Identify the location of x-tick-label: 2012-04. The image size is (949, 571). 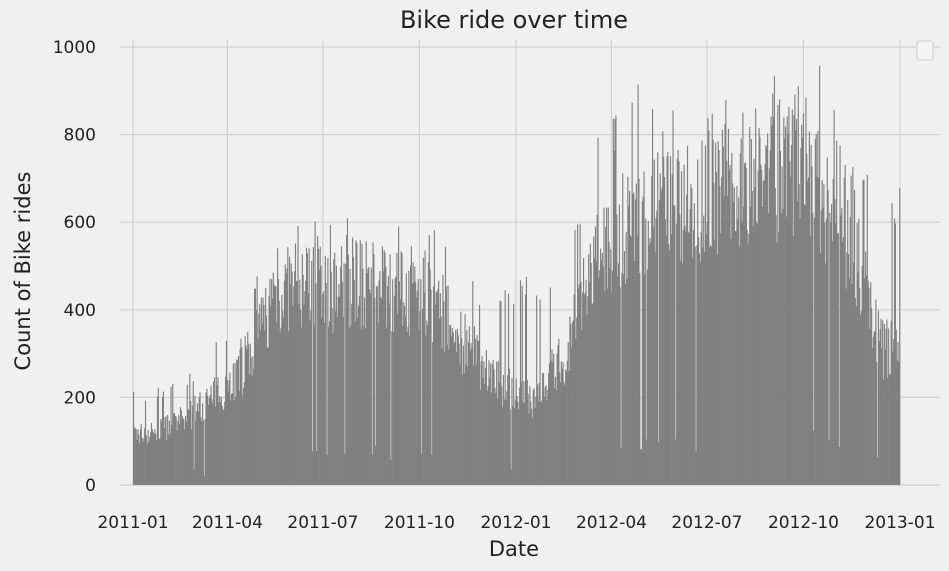
(611, 523).